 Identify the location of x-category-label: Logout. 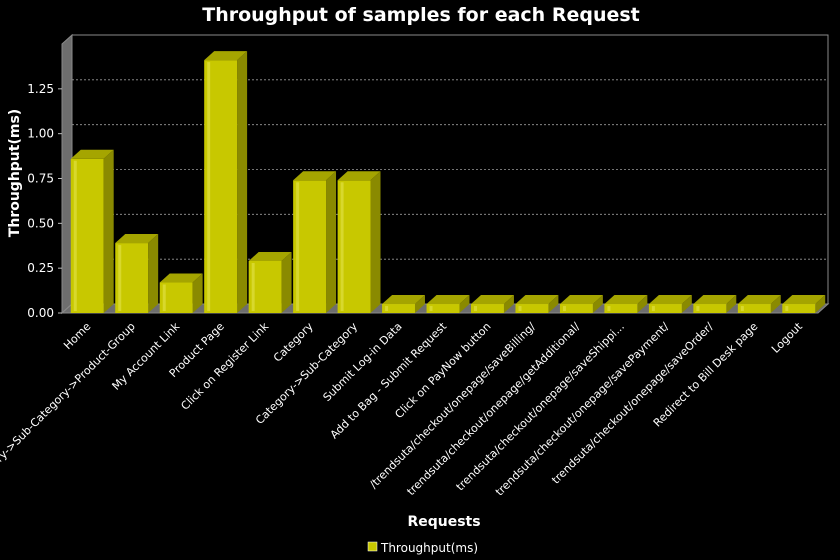
(787, 337).